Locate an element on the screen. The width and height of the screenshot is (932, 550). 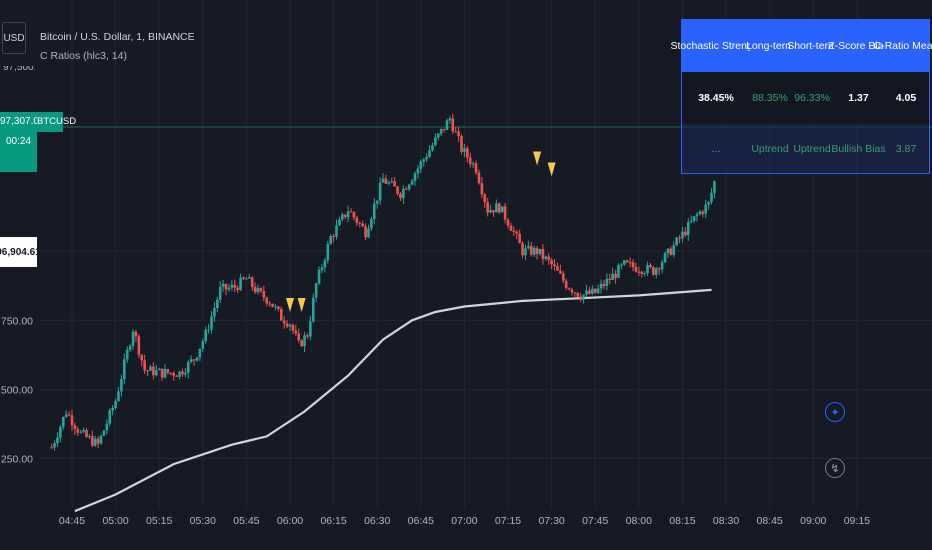
lightning-icon: ↯ is located at coordinates (835, 468).